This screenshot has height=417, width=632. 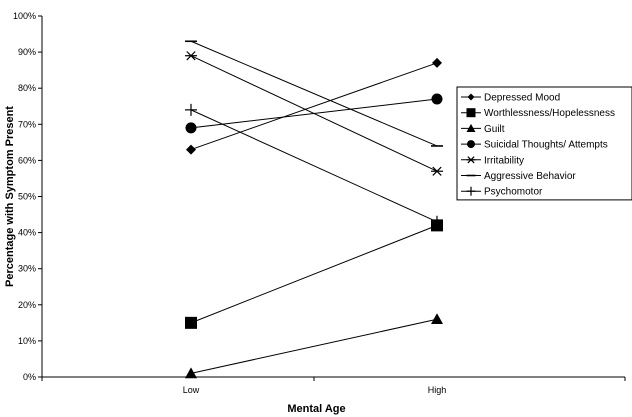 I want to click on series-square, so click(x=314, y=274).